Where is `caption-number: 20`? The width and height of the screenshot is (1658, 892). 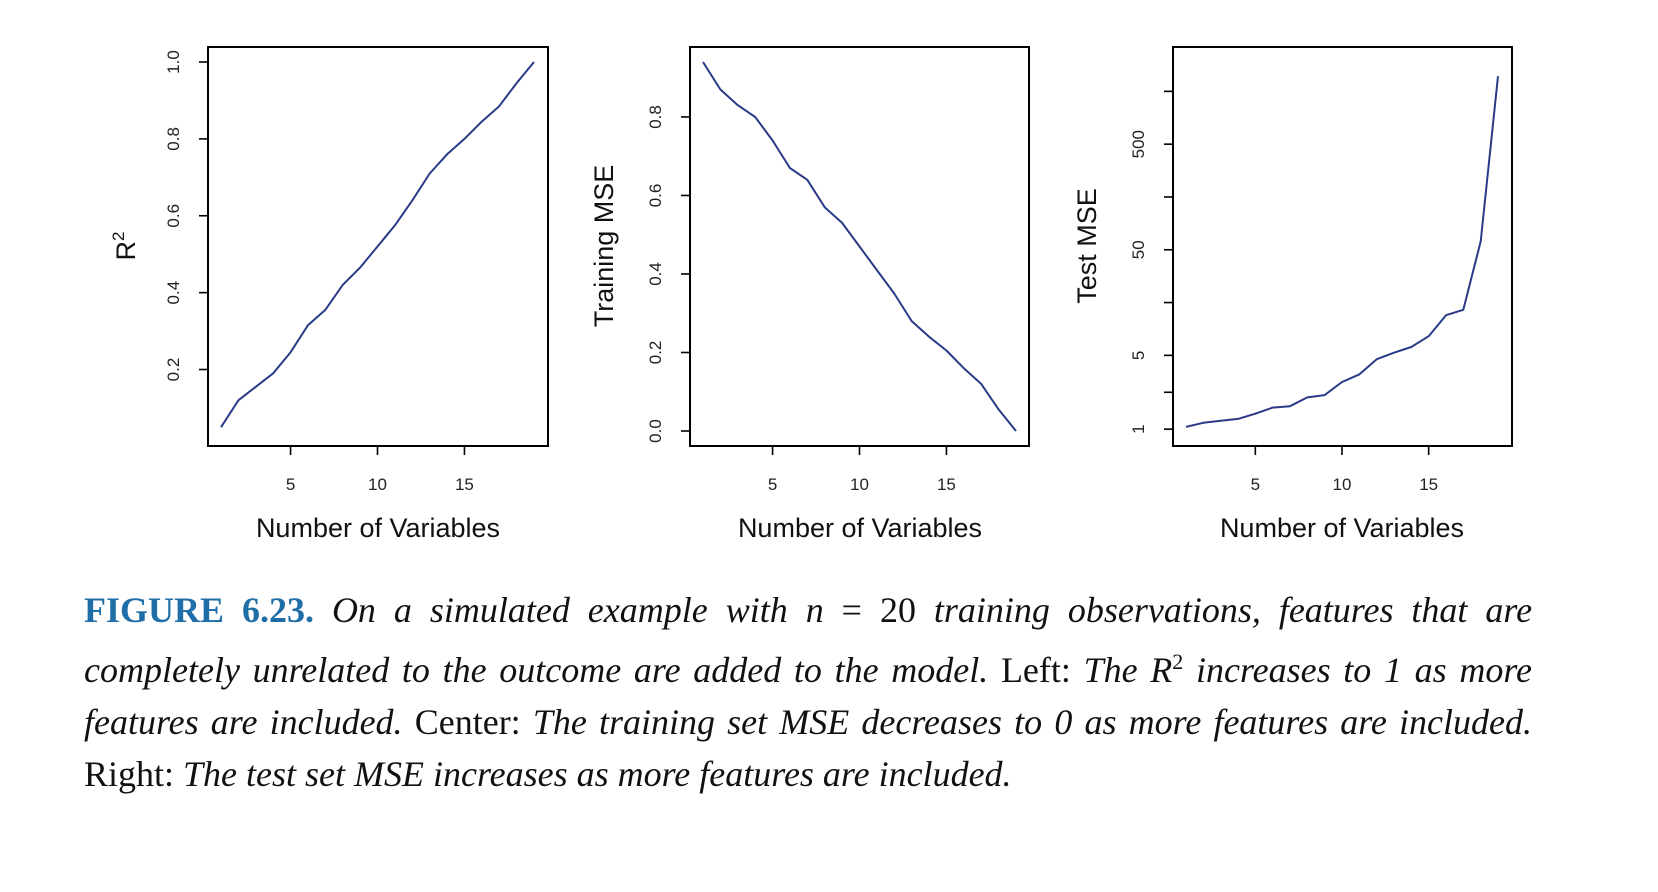 caption-number: 20 is located at coordinates (897, 610).